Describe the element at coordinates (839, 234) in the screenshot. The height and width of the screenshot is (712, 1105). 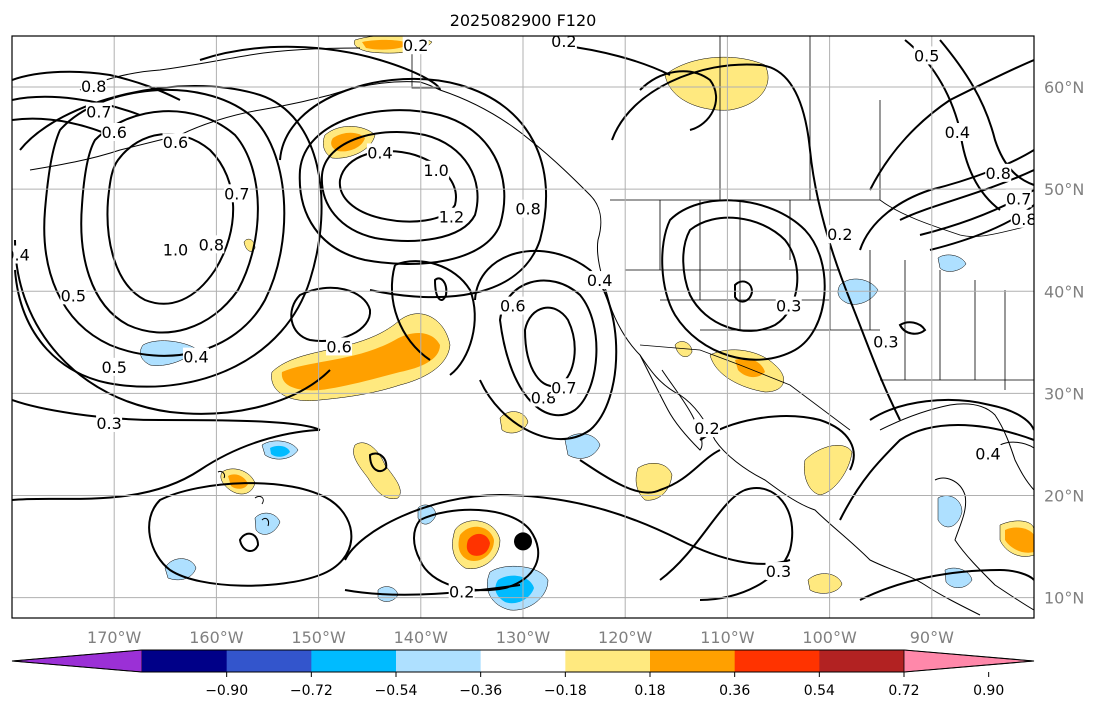
I see `contour-label: 0.2` at that location.